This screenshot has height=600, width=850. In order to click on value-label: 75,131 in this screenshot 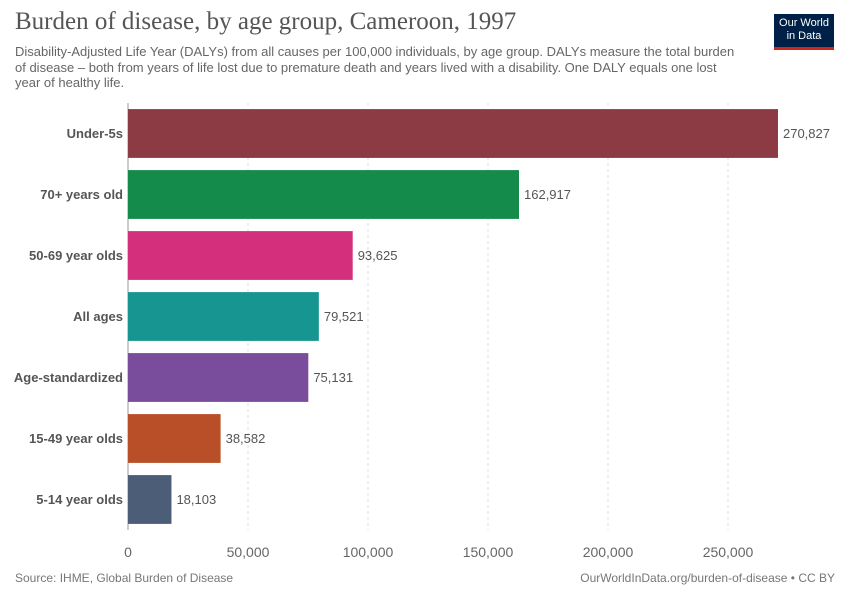, I will do `click(333, 377)`.